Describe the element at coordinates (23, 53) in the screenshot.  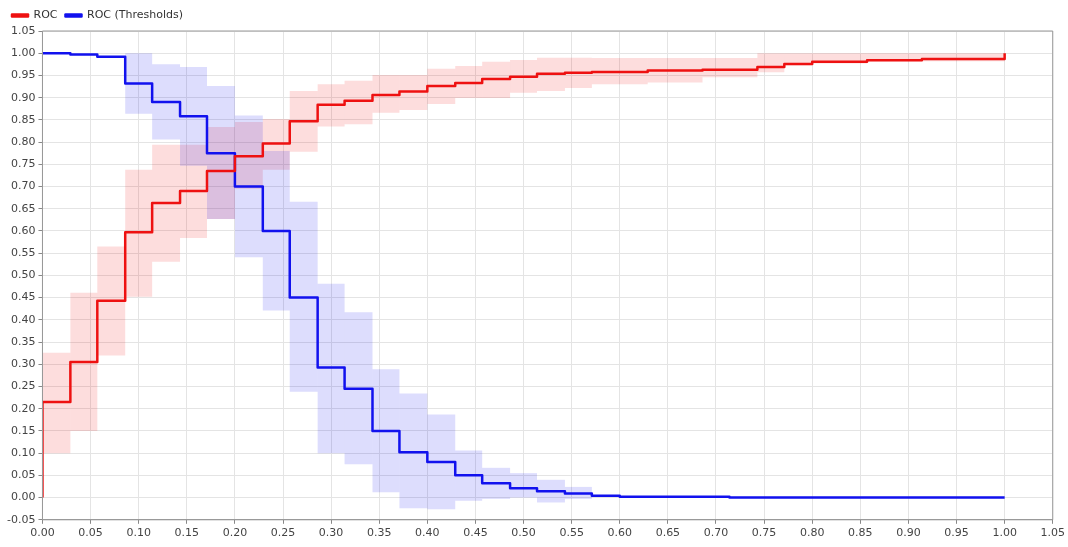
I see `y-tick-label: 1.00` at that location.